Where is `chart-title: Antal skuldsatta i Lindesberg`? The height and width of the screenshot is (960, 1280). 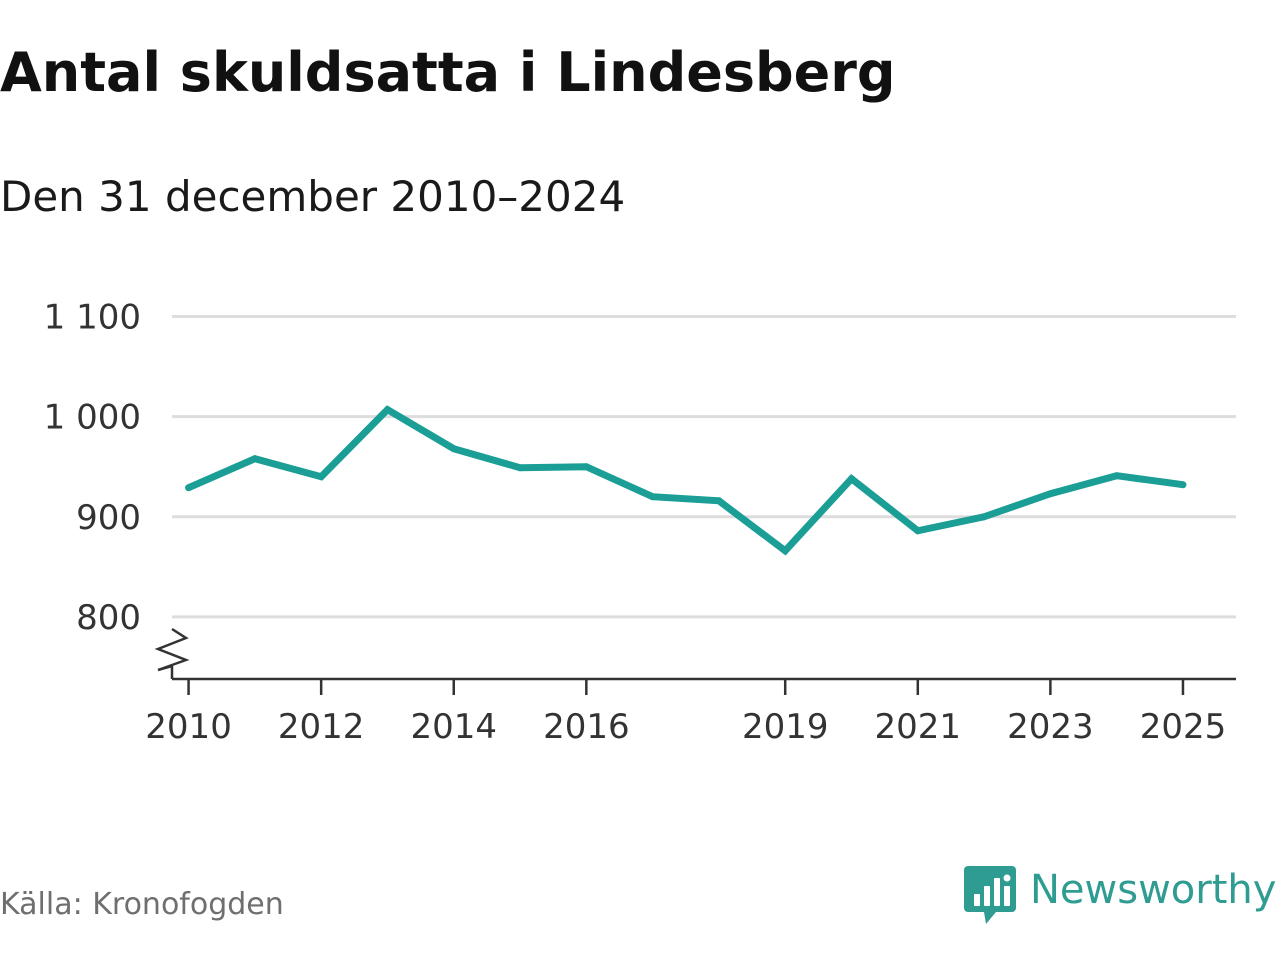 chart-title: Antal skuldsatta i Lindesberg is located at coordinates (448, 72).